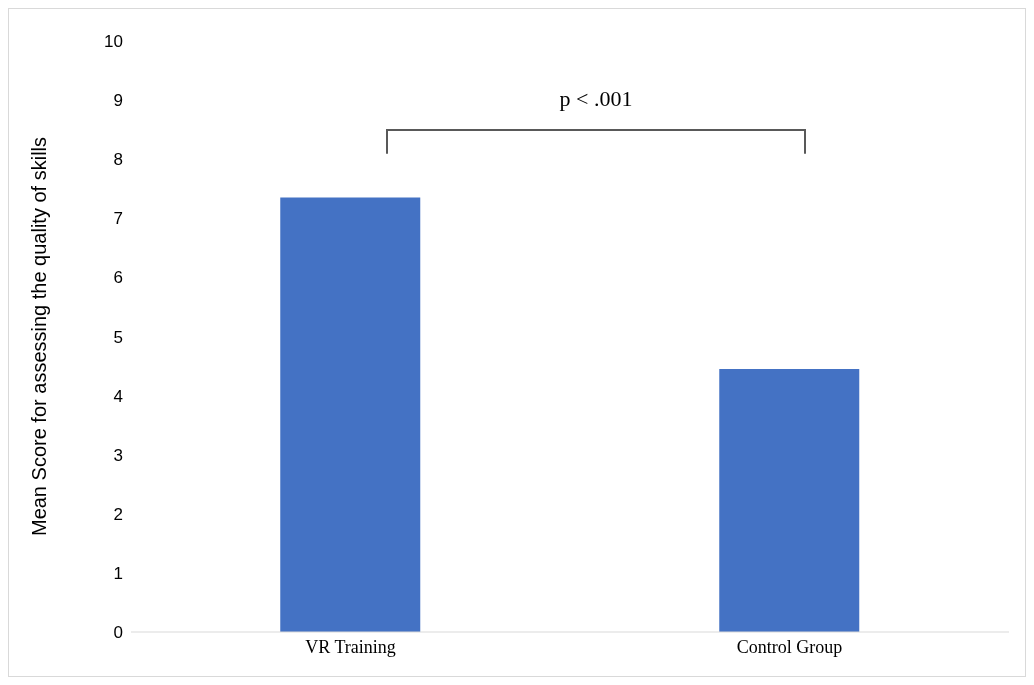 Image resolution: width=1034 pixels, height=685 pixels. What do you see at coordinates (118, 573) in the screenshot?
I see `y-tick-label: 1` at bounding box center [118, 573].